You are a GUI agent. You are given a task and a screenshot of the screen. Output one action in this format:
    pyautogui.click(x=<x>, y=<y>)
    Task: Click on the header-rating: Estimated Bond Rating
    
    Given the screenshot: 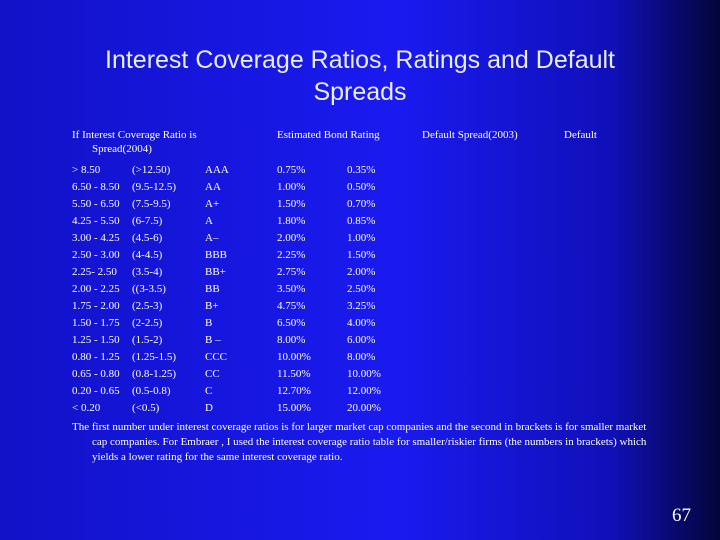 What is the action you would take?
    pyautogui.click(x=328, y=135)
    